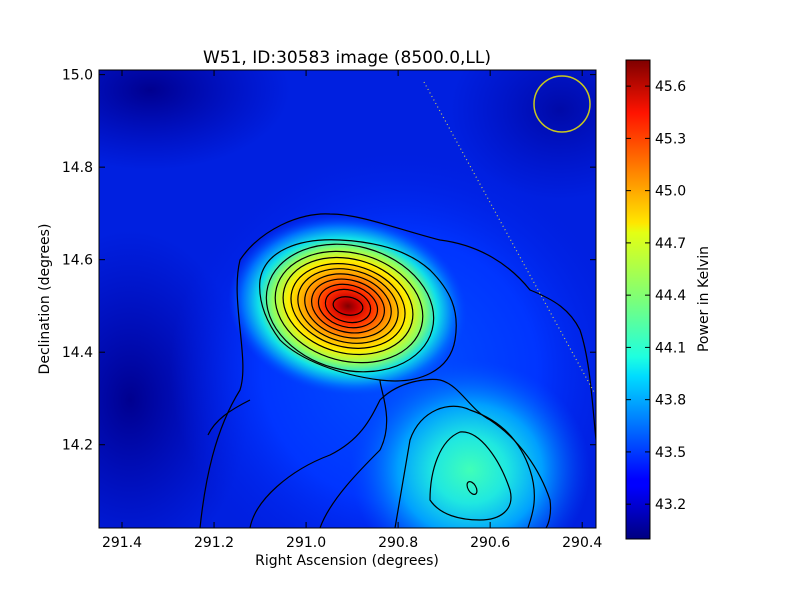 This screenshot has width=800, height=600. What do you see at coordinates (670, 139) in the screenshot?
I see `colorbar-tick-label: 45.3` at bounding box center [670, 139].